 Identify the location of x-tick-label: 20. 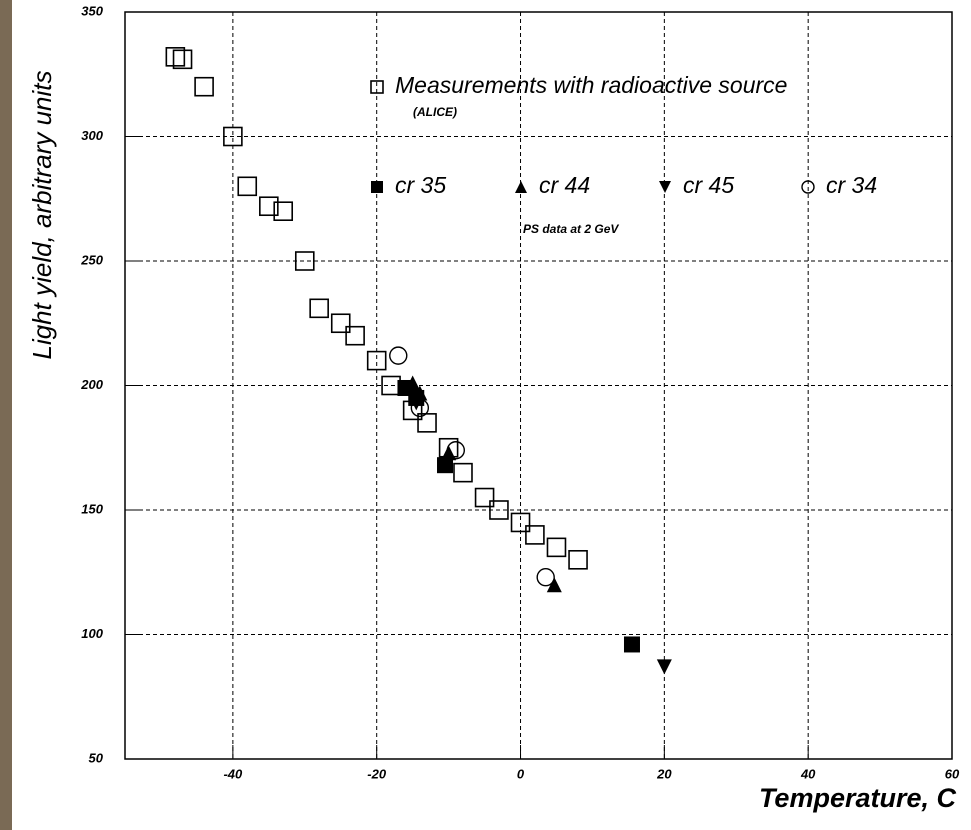
(664, 773).